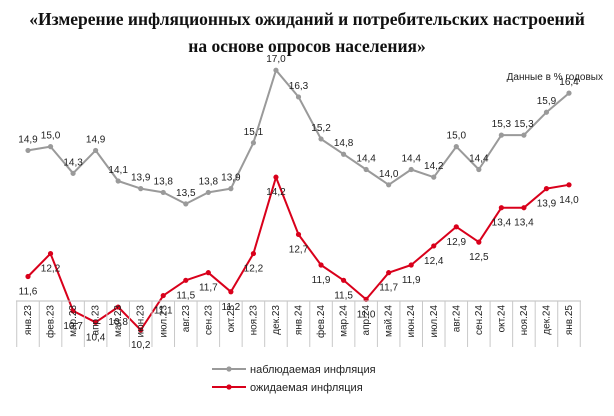 The image size is (614, 416). Describe the element at coordinates (321, 321) in the screenshot. I see `x-tick-label: фев.24` at that location.